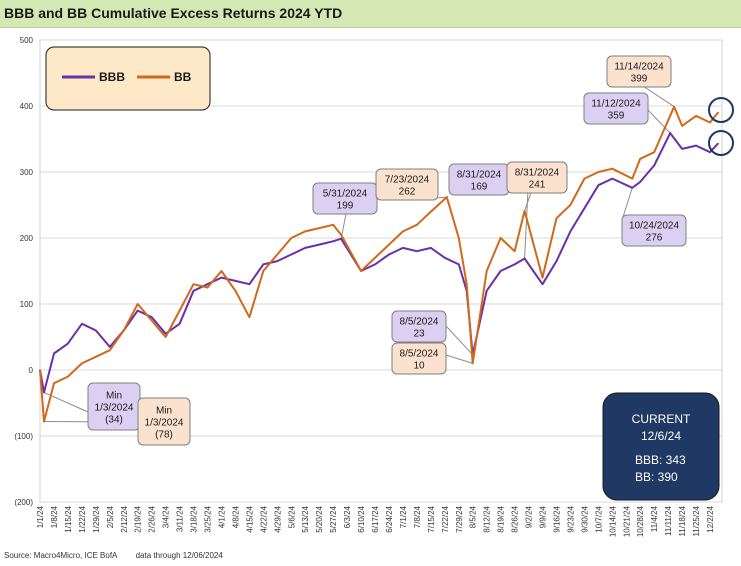 This screenshot has width=741, height=566. Describe the element at coordinates (27, 40) in the screenshot. I see `y-tick-label: 500` at that location.